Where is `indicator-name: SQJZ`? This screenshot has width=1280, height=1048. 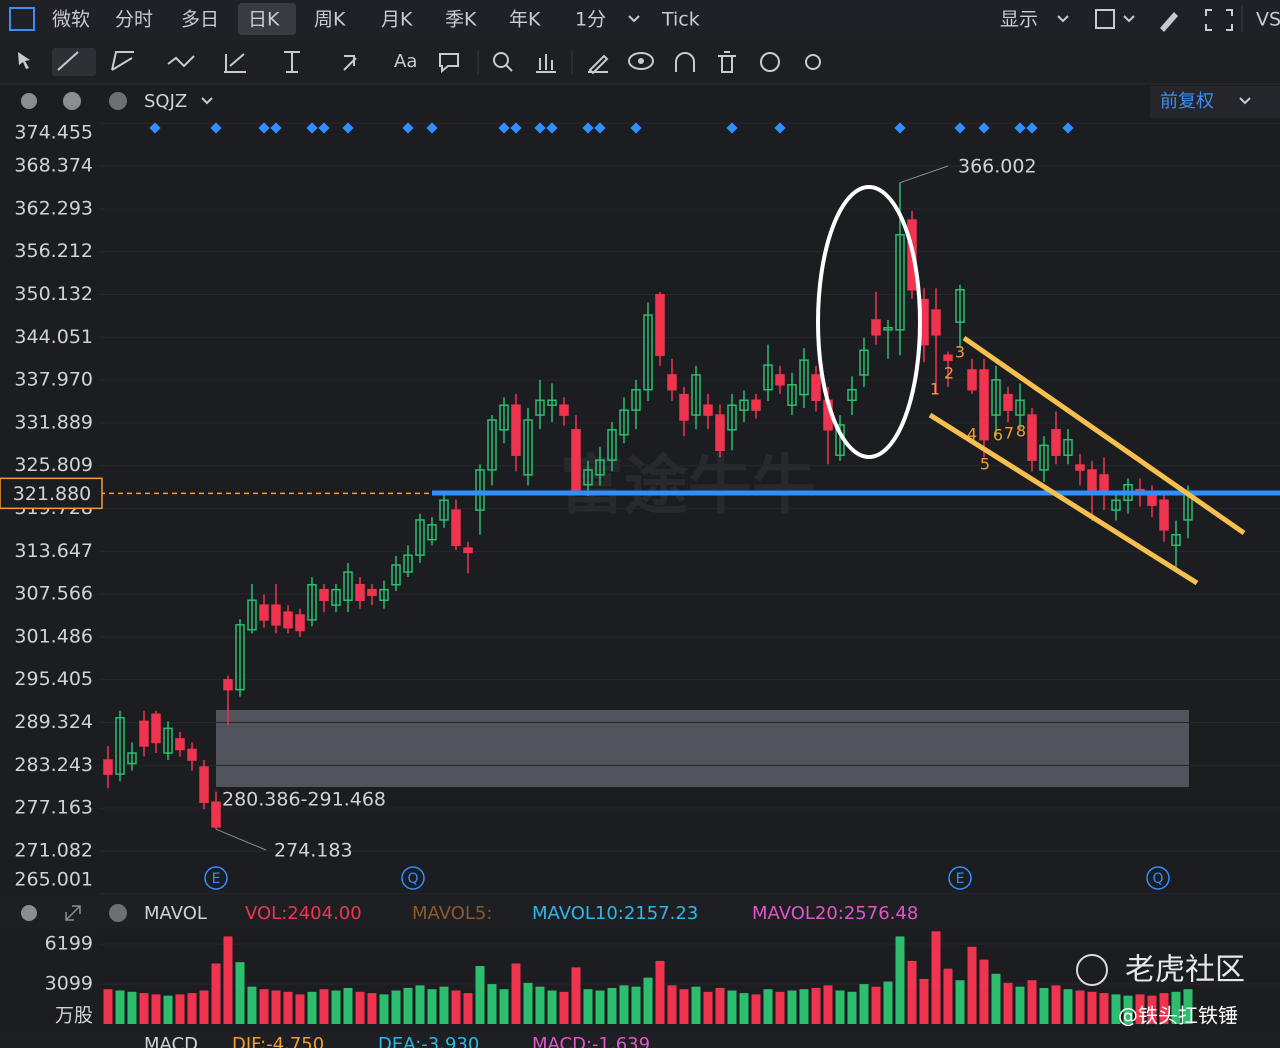
indicator-name: SQJZ is located at coordinates (165, 101).